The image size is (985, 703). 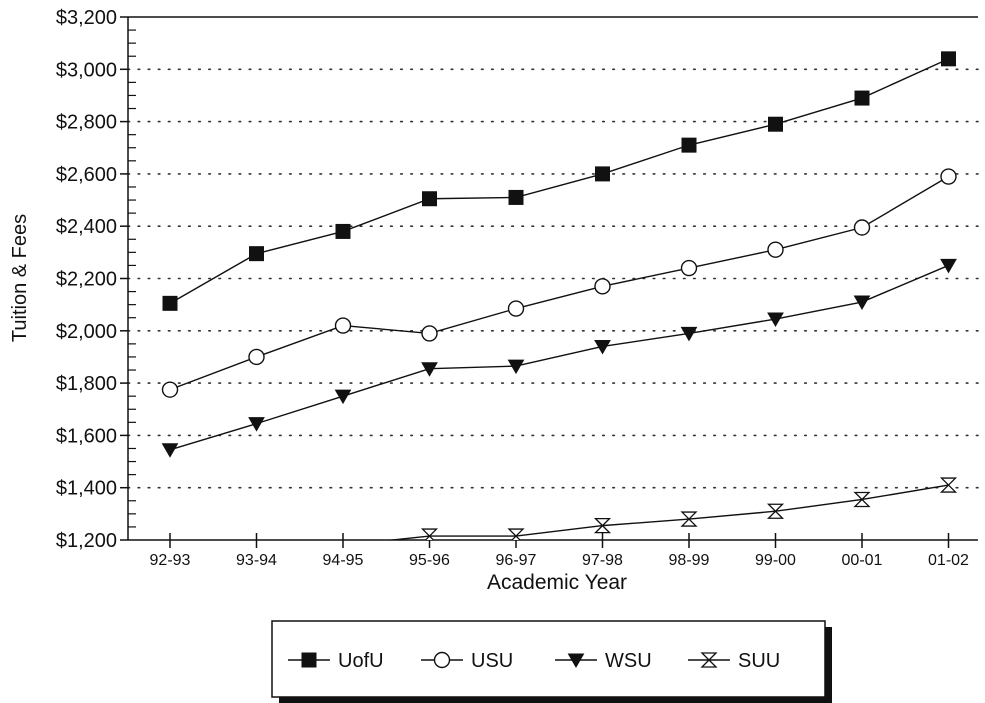 What do you see at coordinates (86, 489) in the screenshot?
I see `y-tick-label: $1,400` at bounding box center [86, 489].